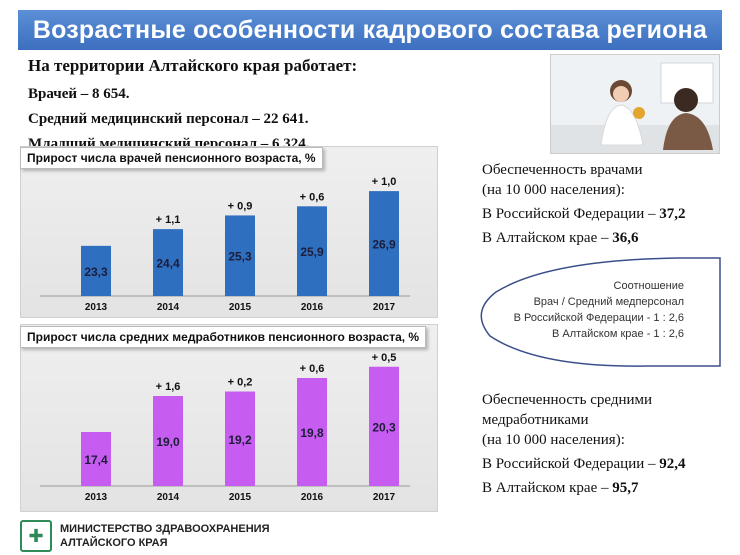  What do you see at coordinates (240, 497) in the screenshot?
I see `nurses-tick-label-2015: 2015` at bounding box center [240, 497].